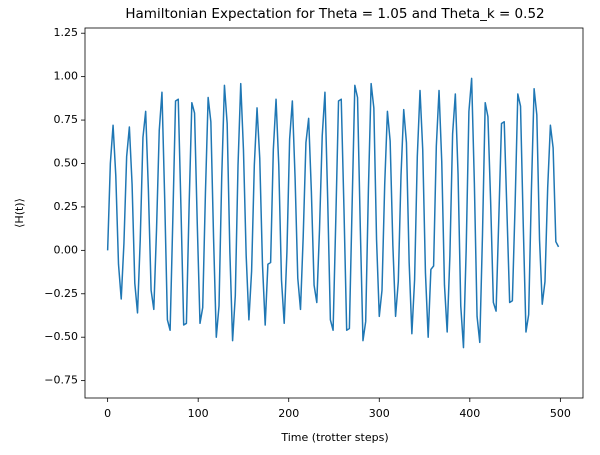 The image size is (600, 455). I want to click on y-tick-label: 0.50, so click(66, 162).